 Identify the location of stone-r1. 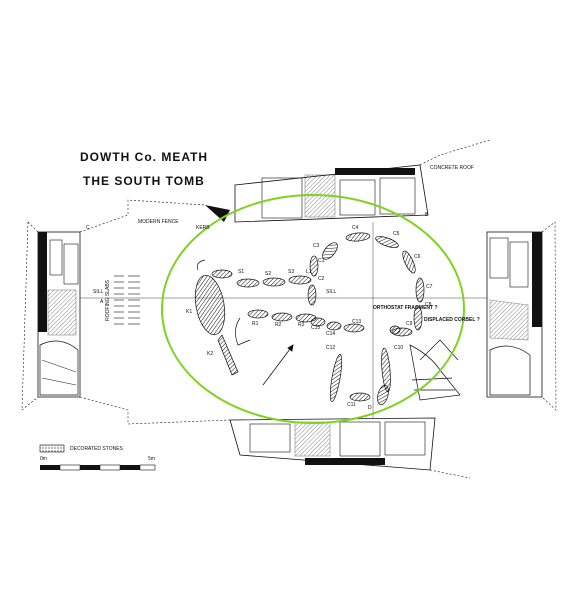
(258, 314).